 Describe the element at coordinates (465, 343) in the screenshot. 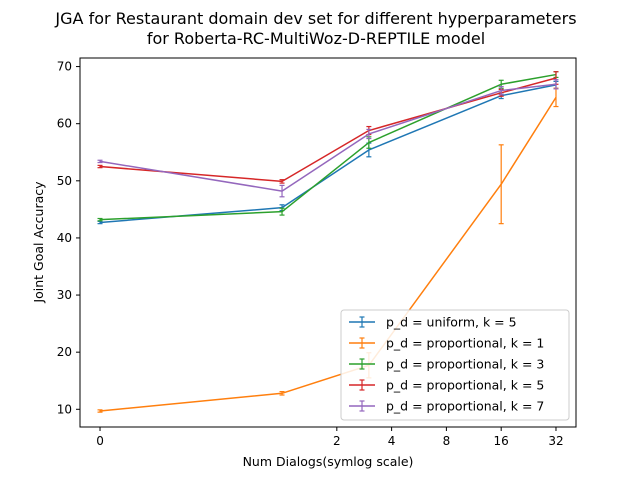

I see `legend-label: p_d = proportional, k = 1` at that location.